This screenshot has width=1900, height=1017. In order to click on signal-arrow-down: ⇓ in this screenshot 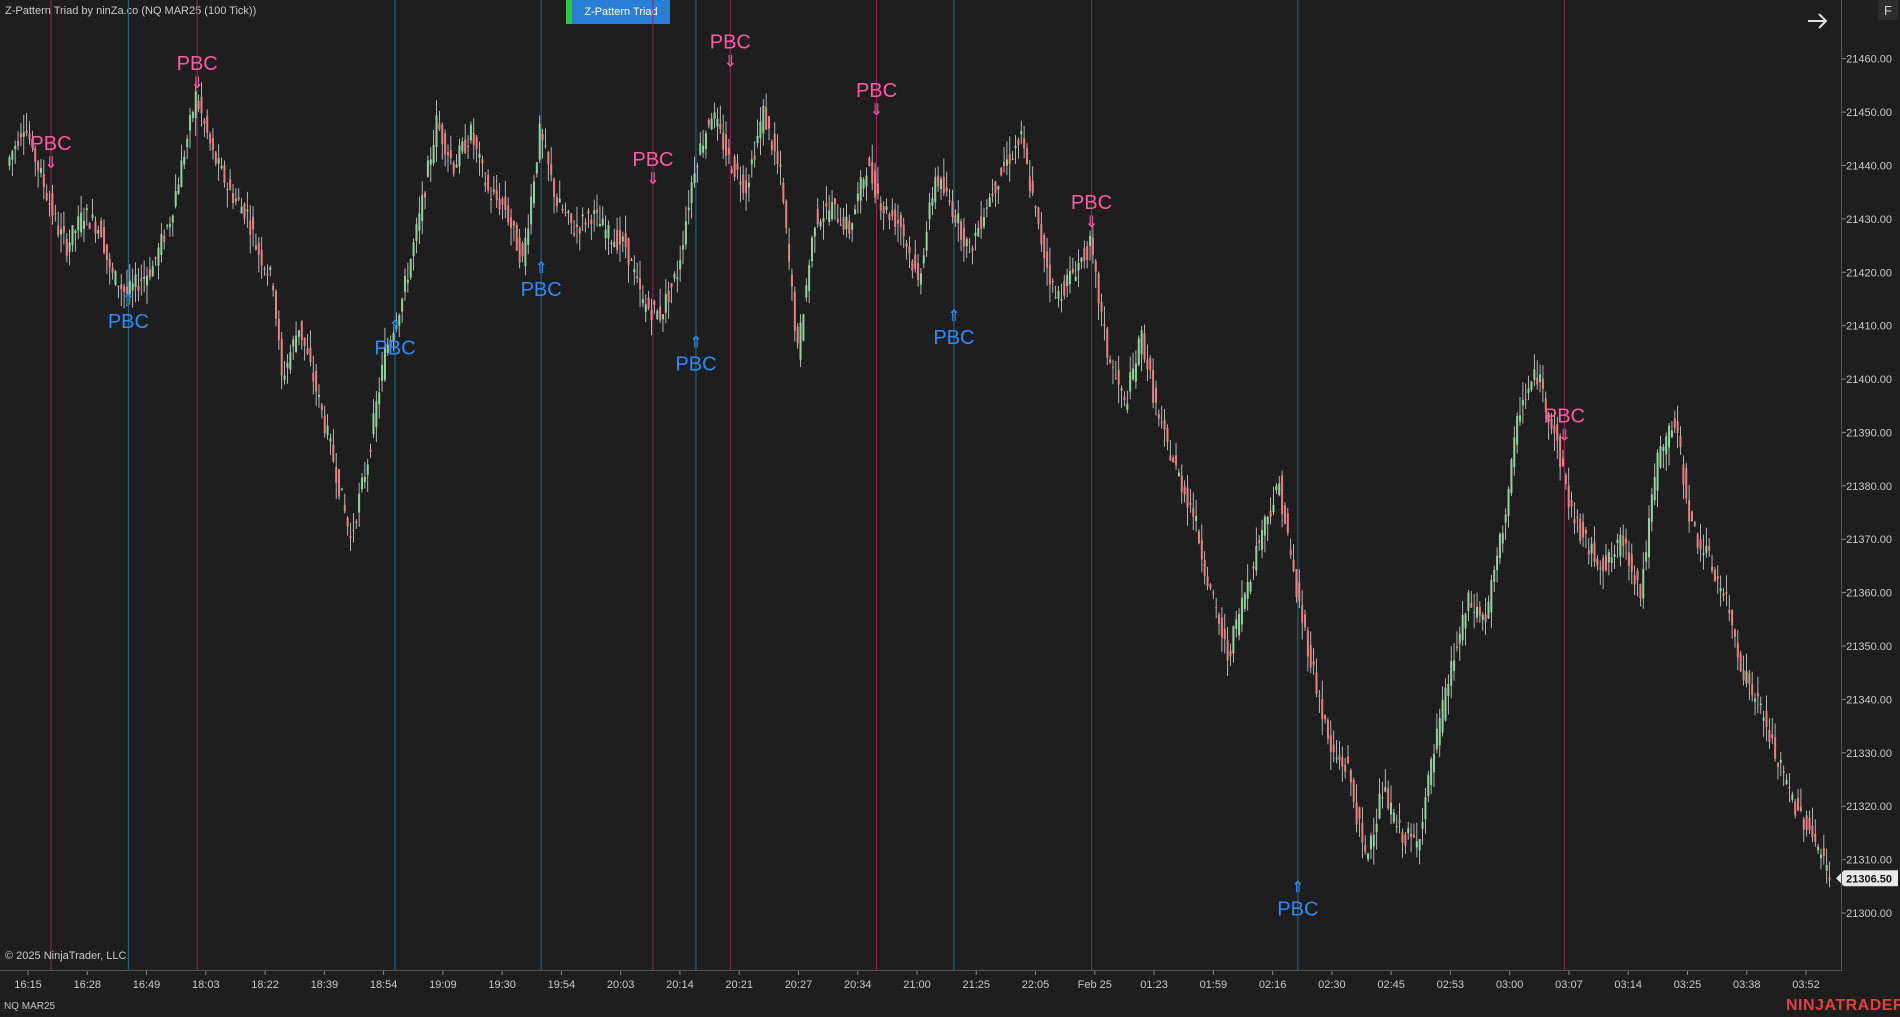, I will do `click(1091, 222)`.